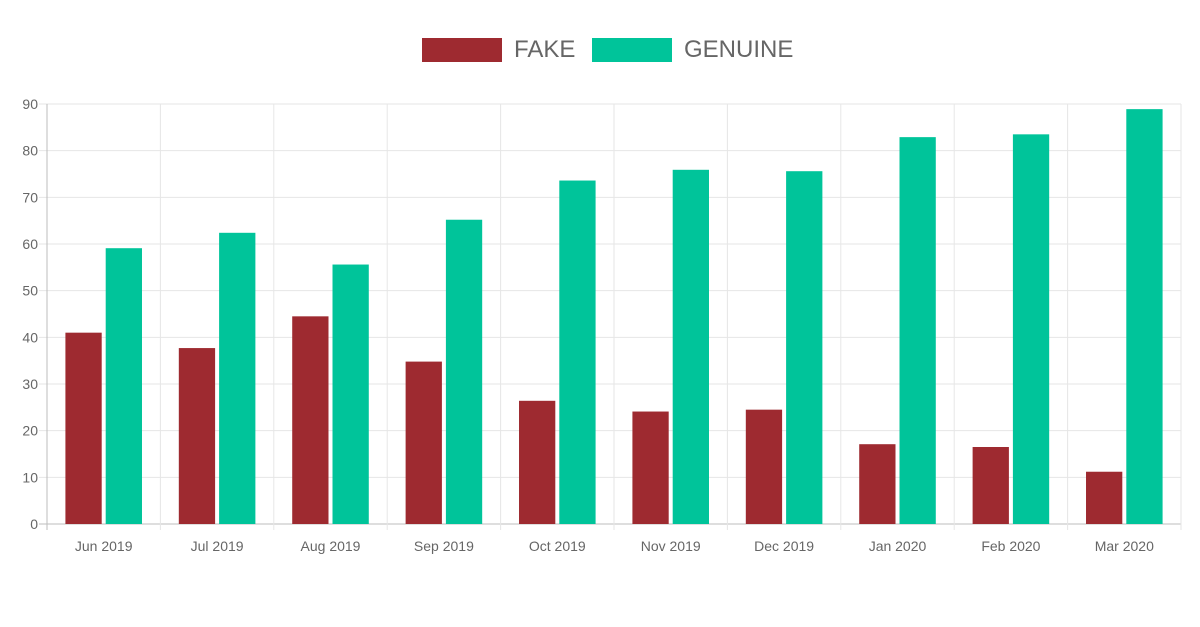  Describe the element at coordinates (331, 546) in the screenshot. I see `x-tick-label: Aug 2019` at that location.